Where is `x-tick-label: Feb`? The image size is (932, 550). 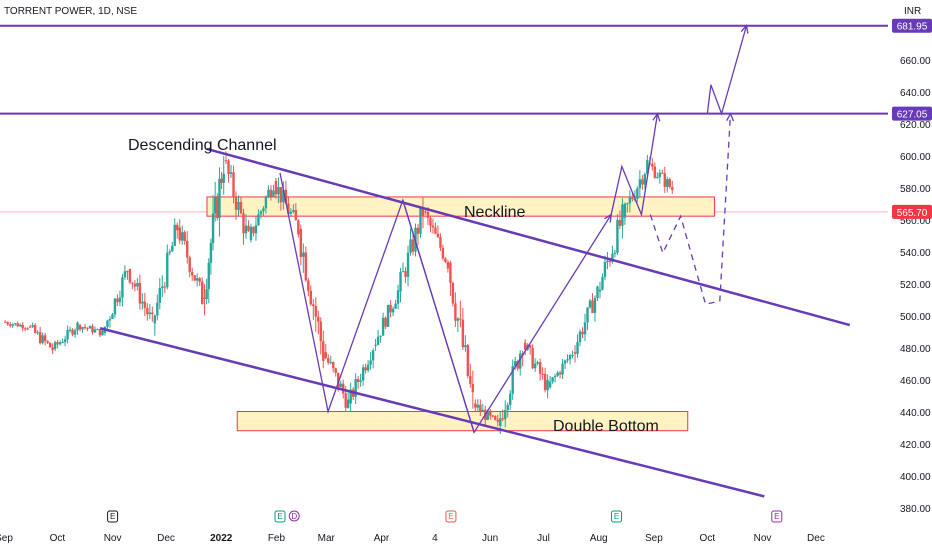
x-tick-label: Feb is located at coordinates (277, 538).